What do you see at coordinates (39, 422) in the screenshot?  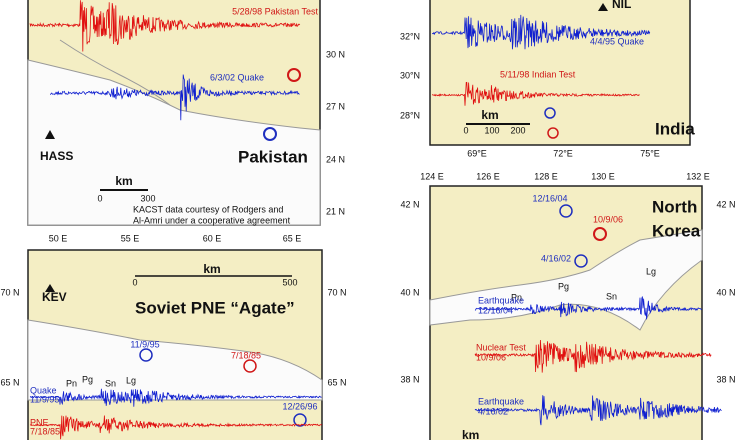 I see `trace-label: PNE` at bounding box center [39, 422].